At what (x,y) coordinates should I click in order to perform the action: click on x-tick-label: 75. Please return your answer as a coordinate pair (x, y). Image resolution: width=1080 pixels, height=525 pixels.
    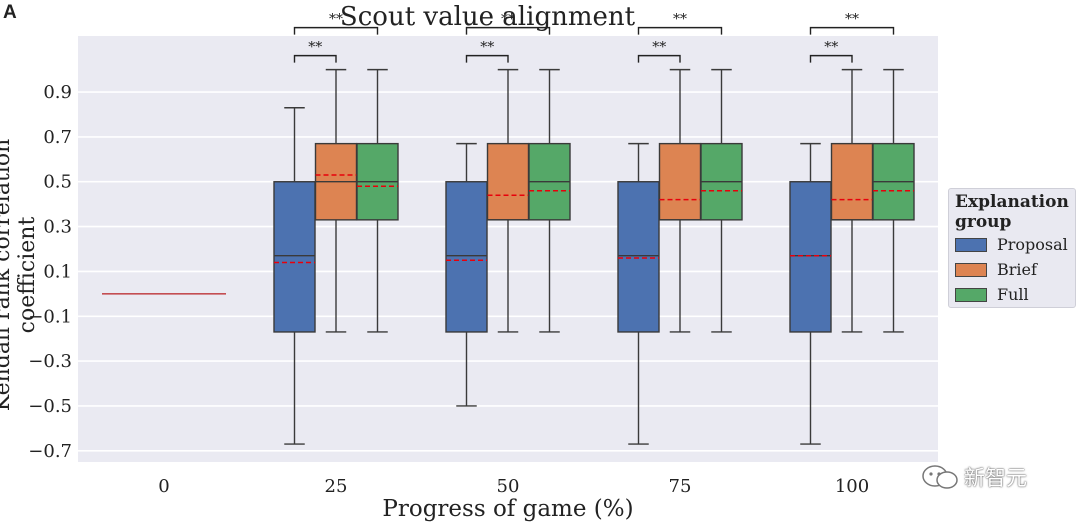
    Looking at the image, I should click on (680, 486).